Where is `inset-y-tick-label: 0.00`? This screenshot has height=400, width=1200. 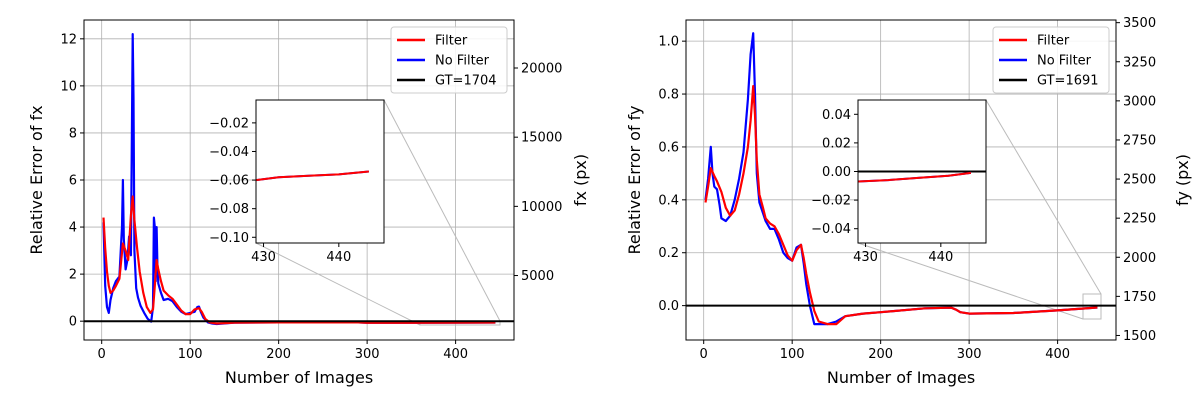 inset-y-tick-label: 0.00 is located at coordinates (836, 172).